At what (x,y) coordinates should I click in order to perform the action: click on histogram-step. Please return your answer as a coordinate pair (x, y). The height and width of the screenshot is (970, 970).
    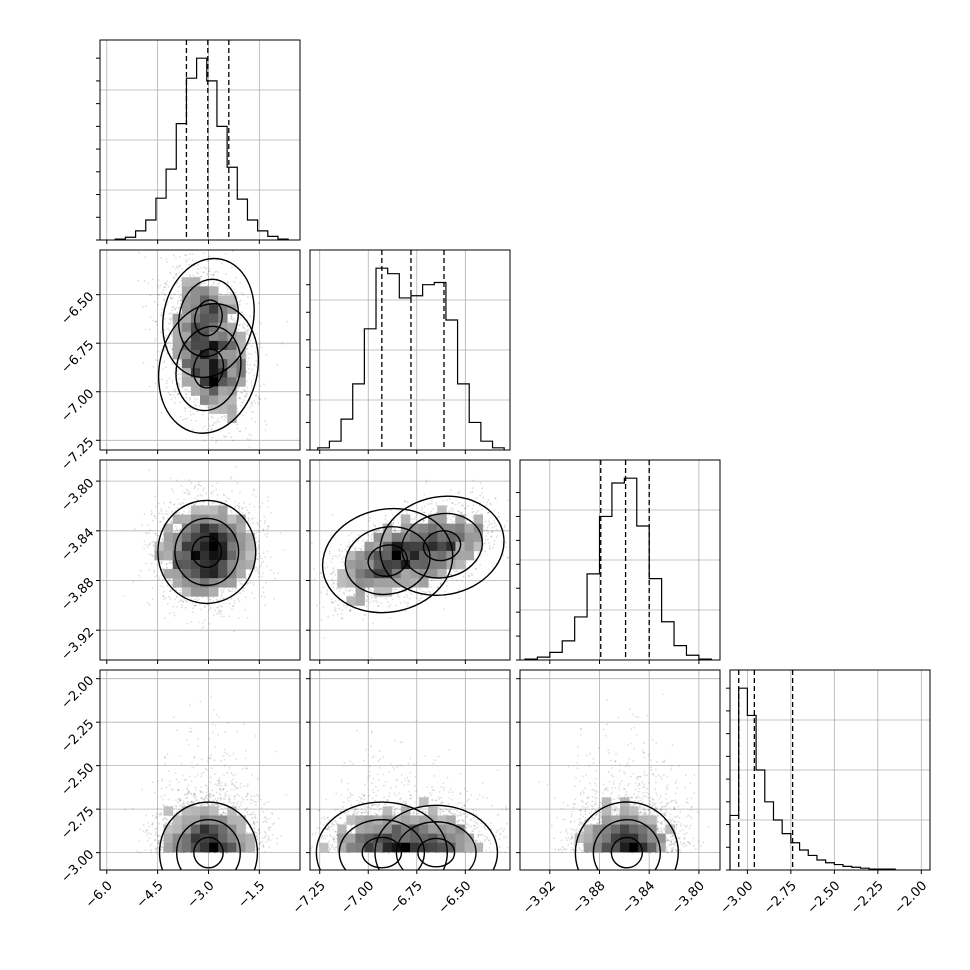
    Looking at the image, I should click on (812, 778).